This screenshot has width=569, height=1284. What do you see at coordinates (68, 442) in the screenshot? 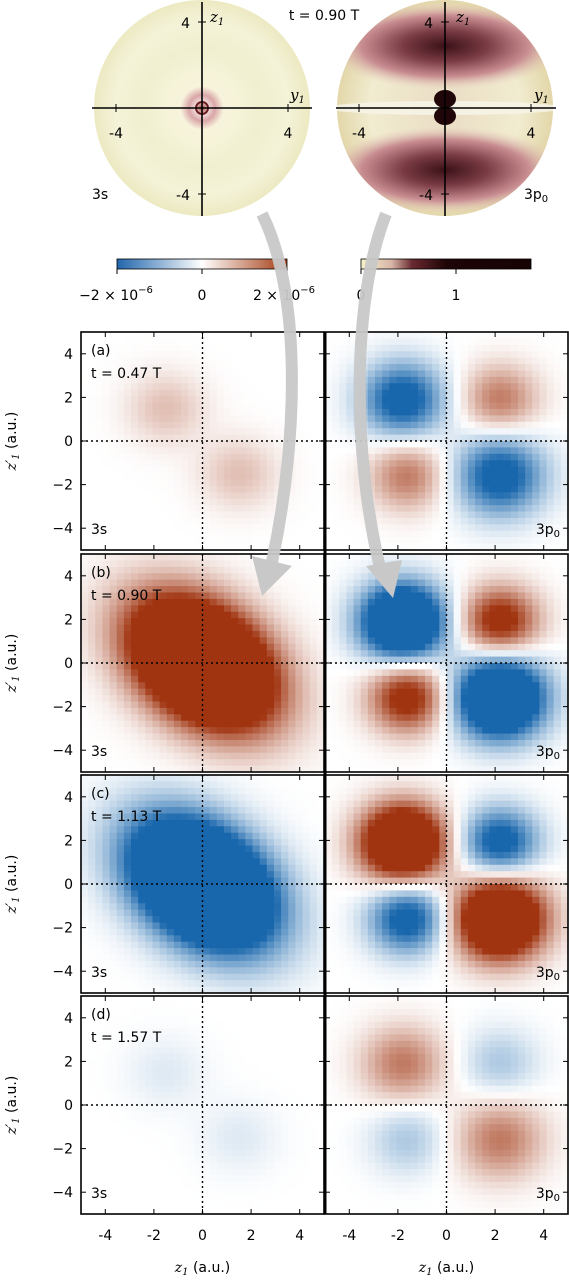
I see `y-tick-label: 0` at bounding box center [68, 442].